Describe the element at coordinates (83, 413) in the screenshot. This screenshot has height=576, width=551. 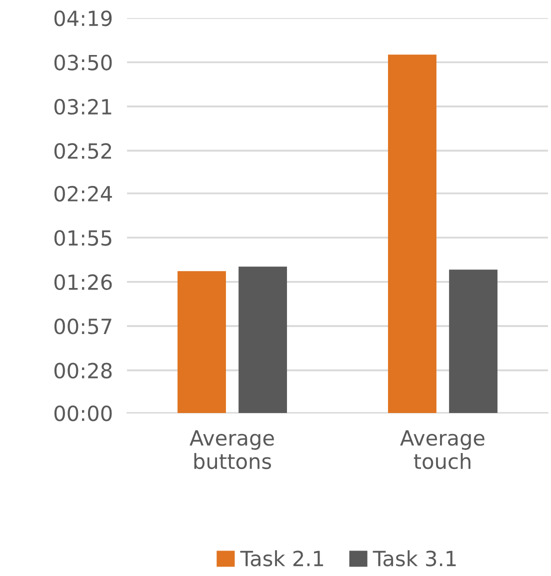
I see `y-tick-label: 00:00` at that location.